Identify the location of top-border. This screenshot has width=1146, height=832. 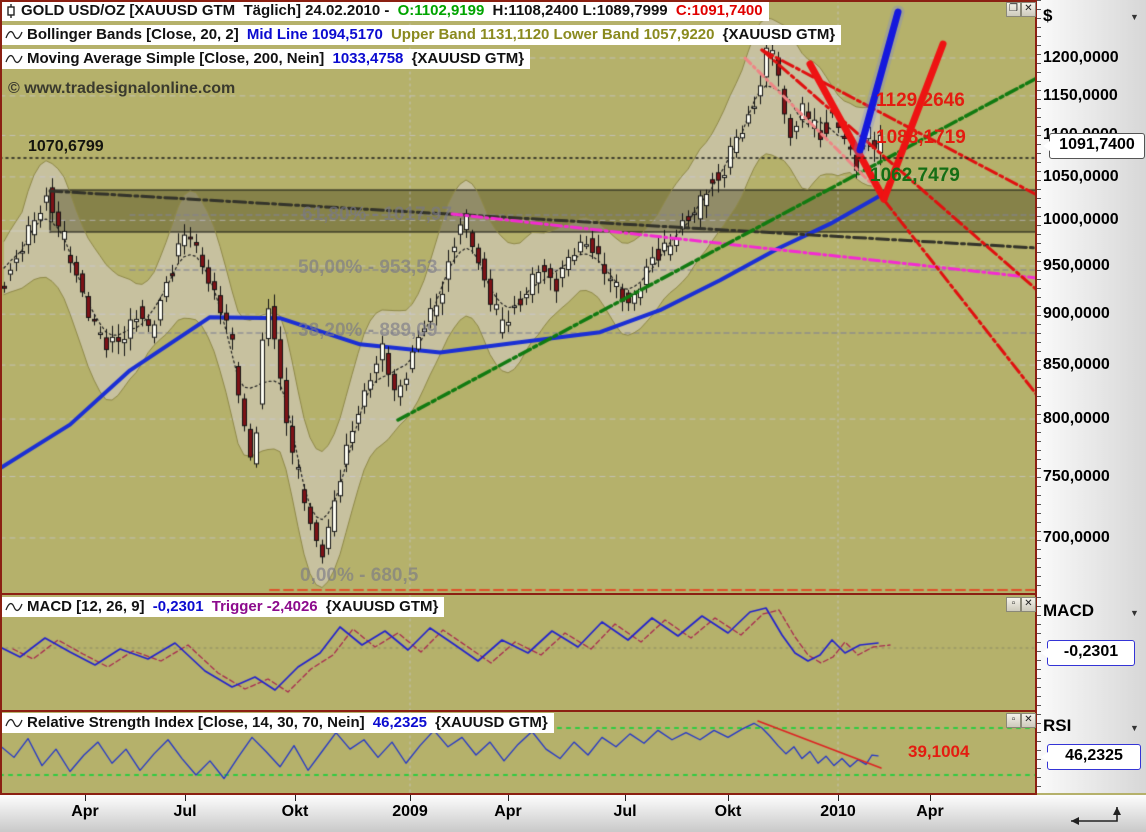
(518, 1).